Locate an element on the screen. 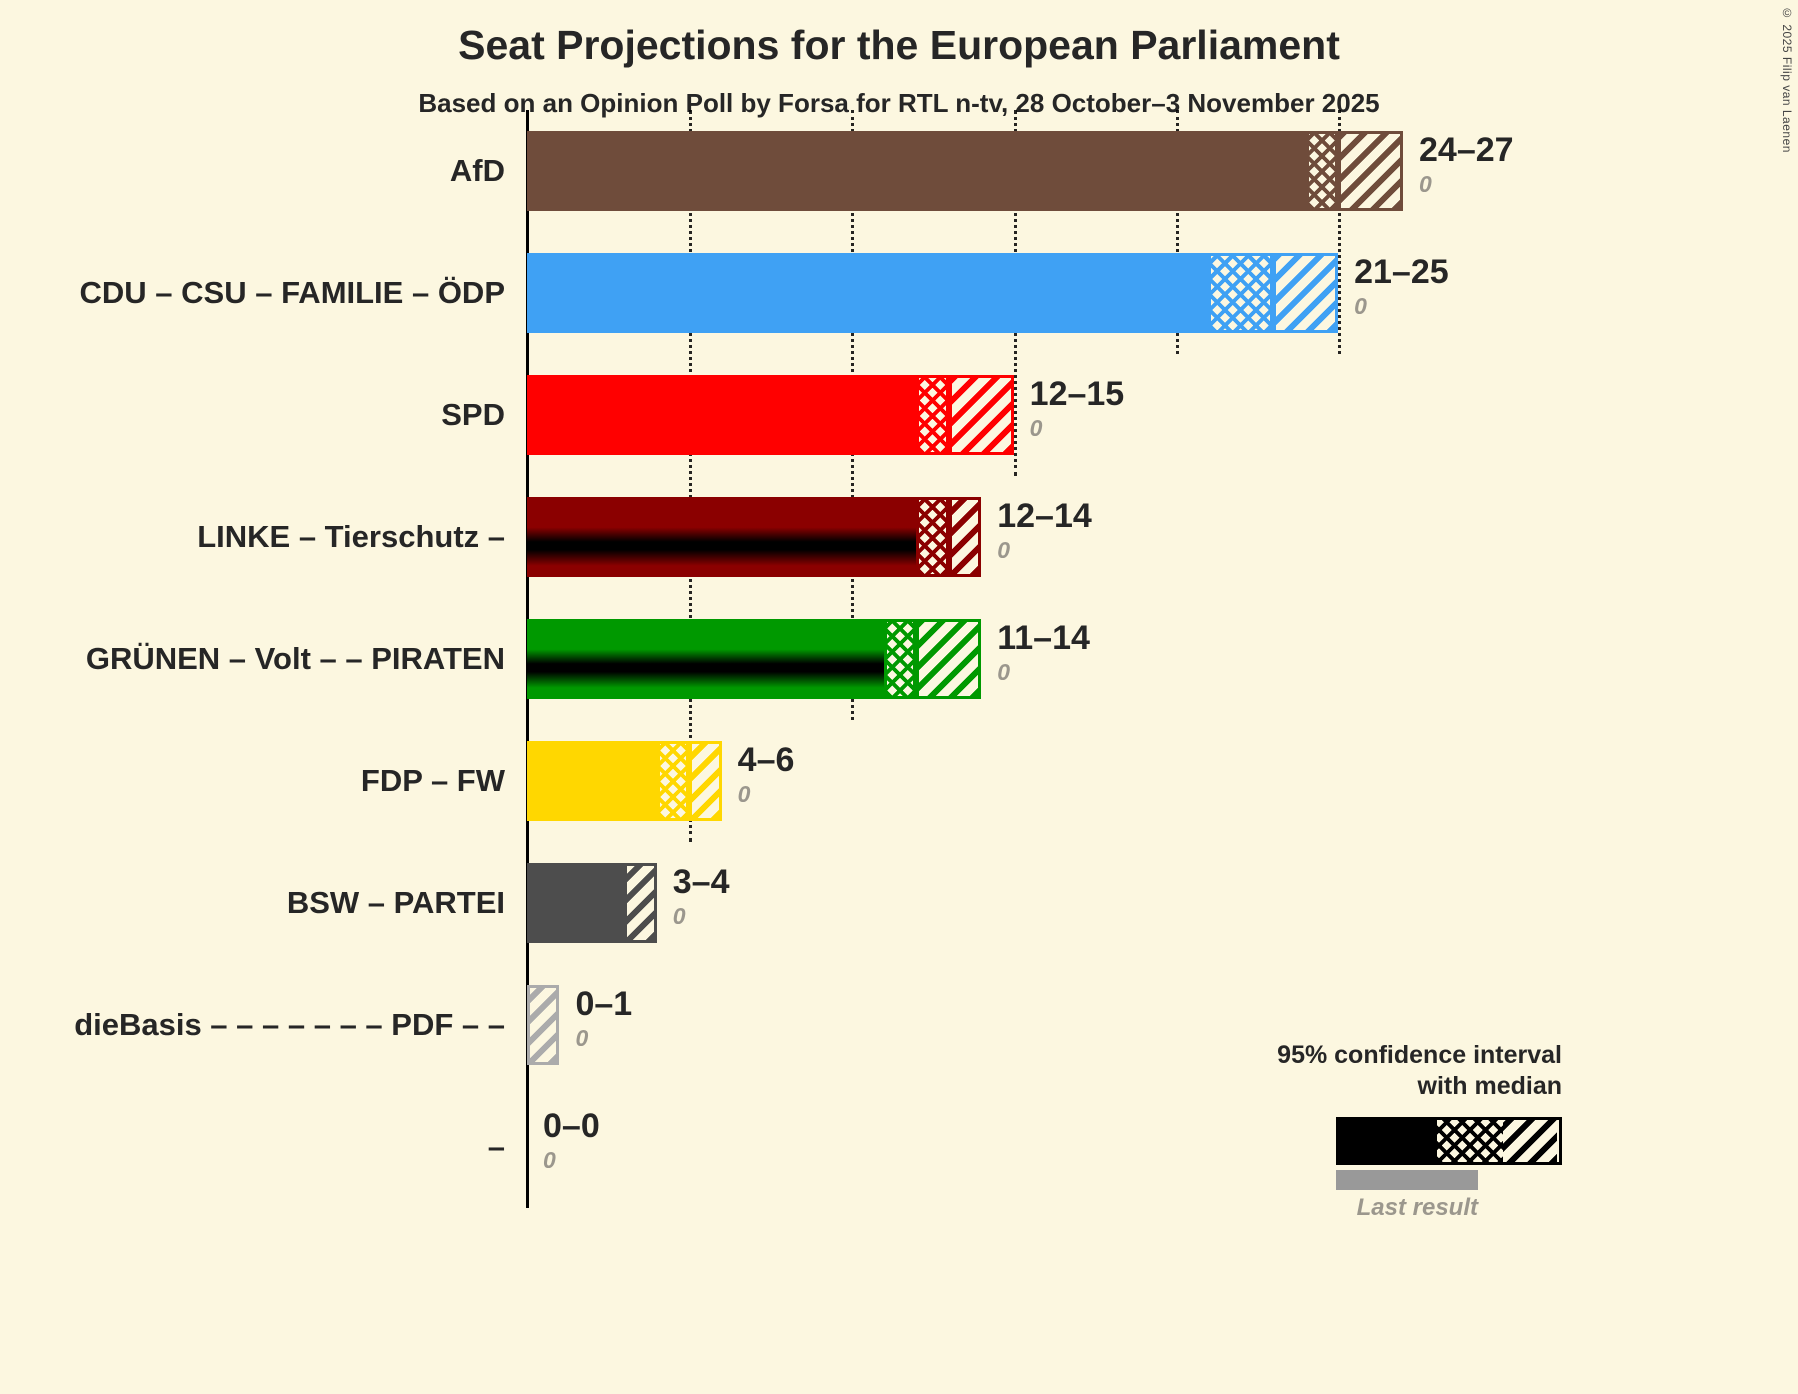 This screenshot has width=1798, height=1394. value-block: 0–0 0 is located at coordinates (571, 1141).